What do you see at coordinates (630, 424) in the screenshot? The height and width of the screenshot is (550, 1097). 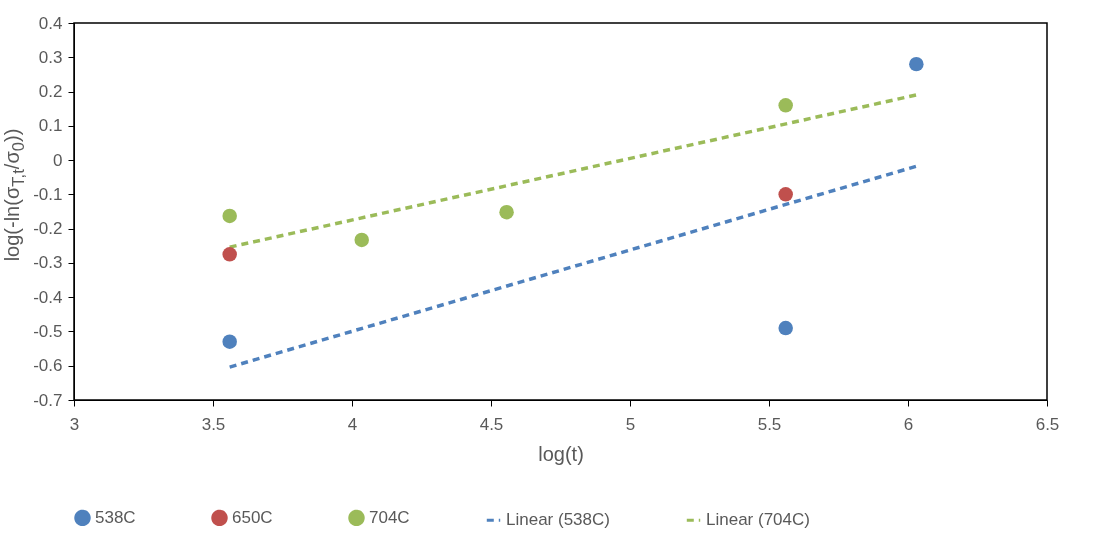 I see `x-tick-label: 5` at bounding box center [630, 424].